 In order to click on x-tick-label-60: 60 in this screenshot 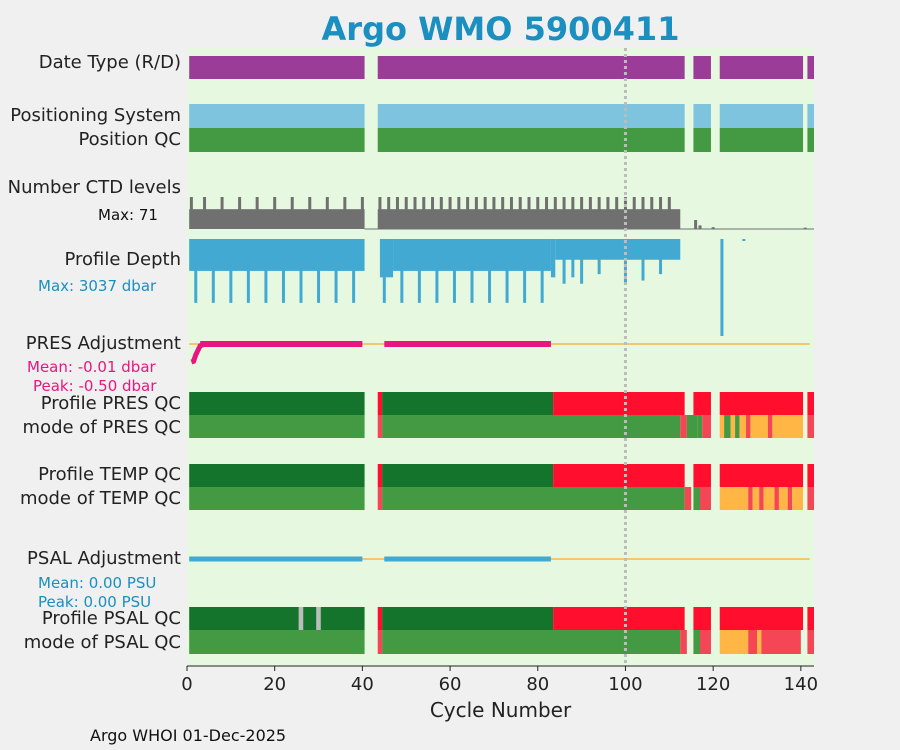, I will do `click(450, 684)`.